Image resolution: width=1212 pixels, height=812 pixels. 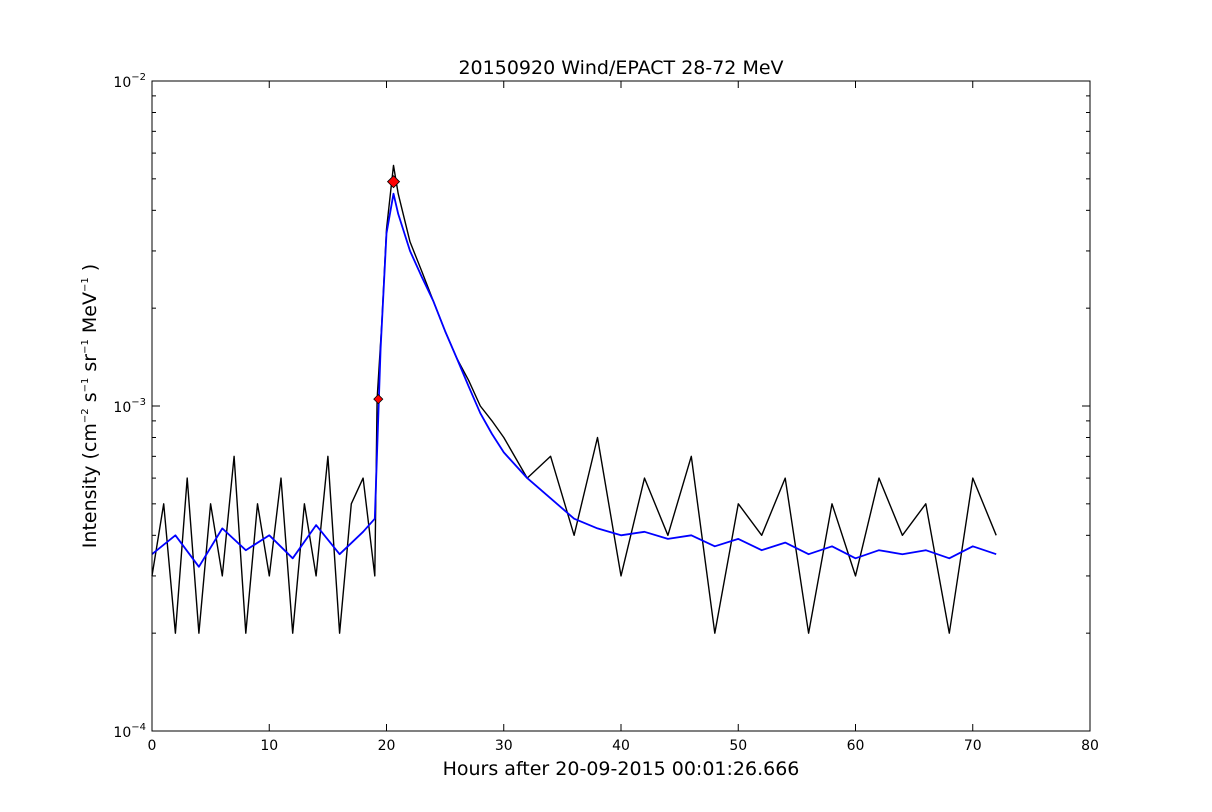 I want to click on y-label-mid-3: MeV, so click(x=90, y=315).